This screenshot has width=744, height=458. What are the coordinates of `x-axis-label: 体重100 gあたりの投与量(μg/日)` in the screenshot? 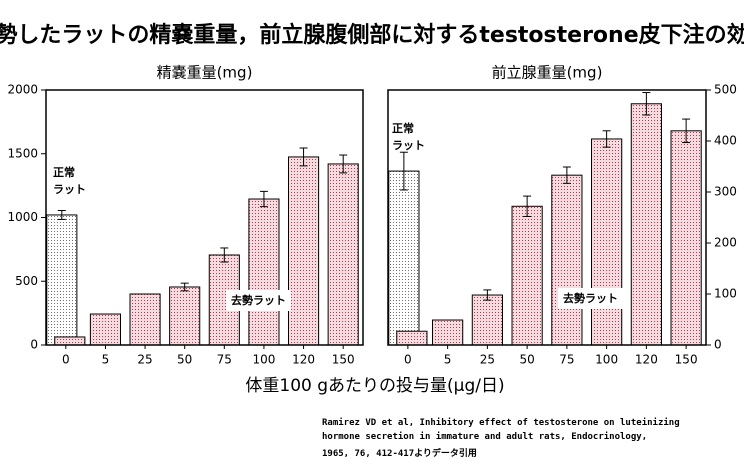 It's located at (374, 386).